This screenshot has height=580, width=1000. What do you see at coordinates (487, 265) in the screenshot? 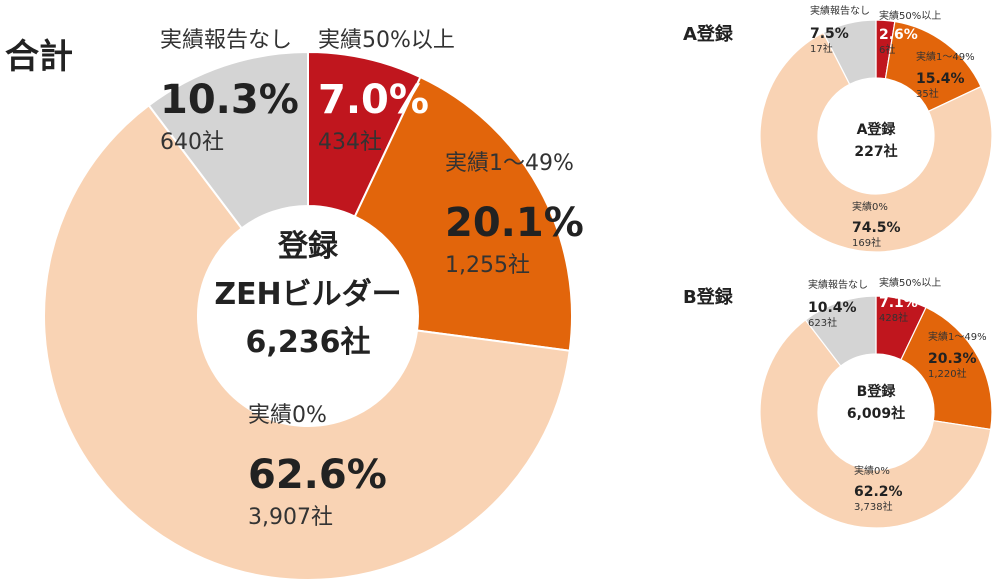
I see `slice-count-label-0-1: 1,255社` at bounding box center [487, 265].